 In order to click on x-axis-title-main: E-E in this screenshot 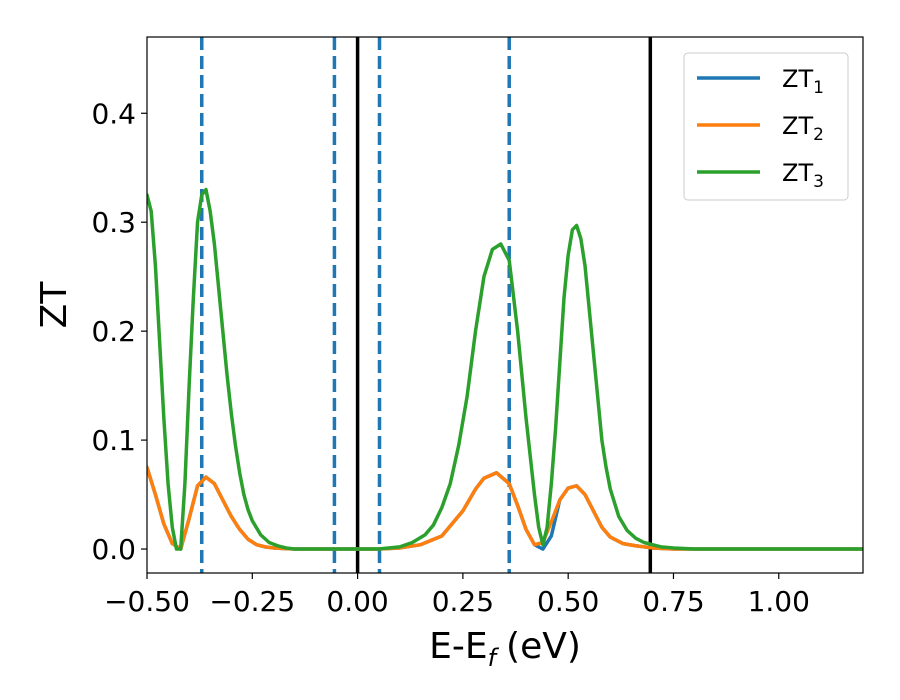, I will do `click(458, 646)`.